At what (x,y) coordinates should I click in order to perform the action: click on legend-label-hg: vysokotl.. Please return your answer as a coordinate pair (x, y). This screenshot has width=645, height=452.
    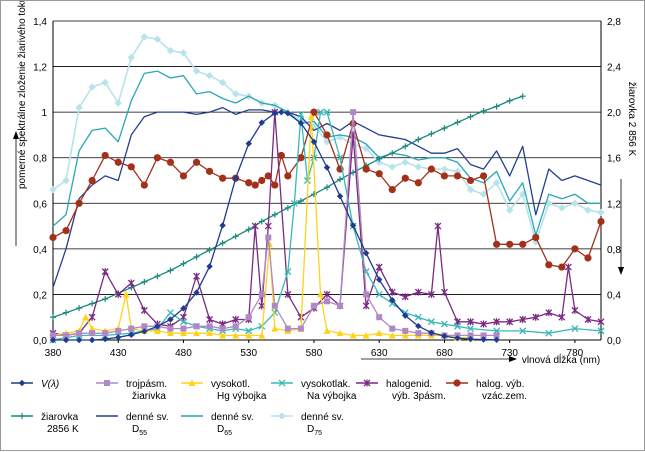
    Looking at the image, I should click on (230, 384).